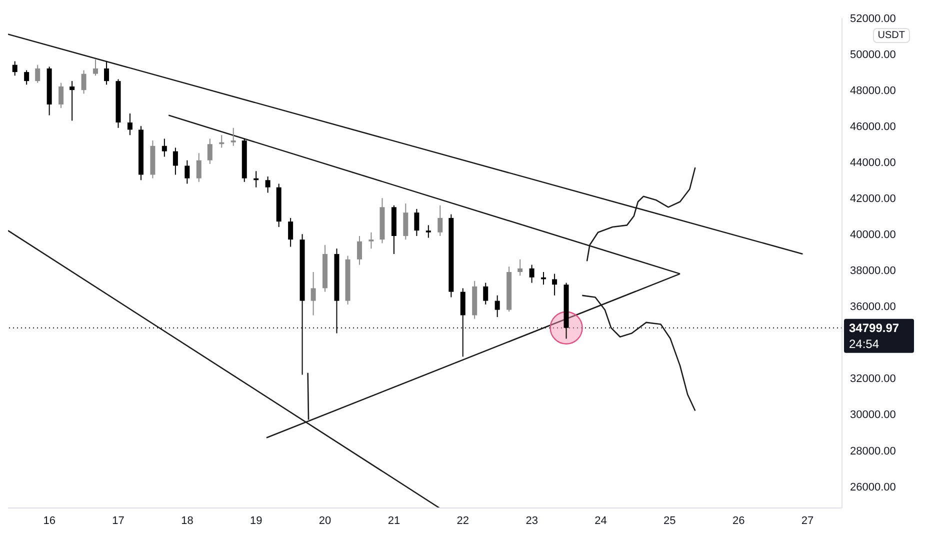  I want to click on x-tick-label: 21, so click(394, 520).